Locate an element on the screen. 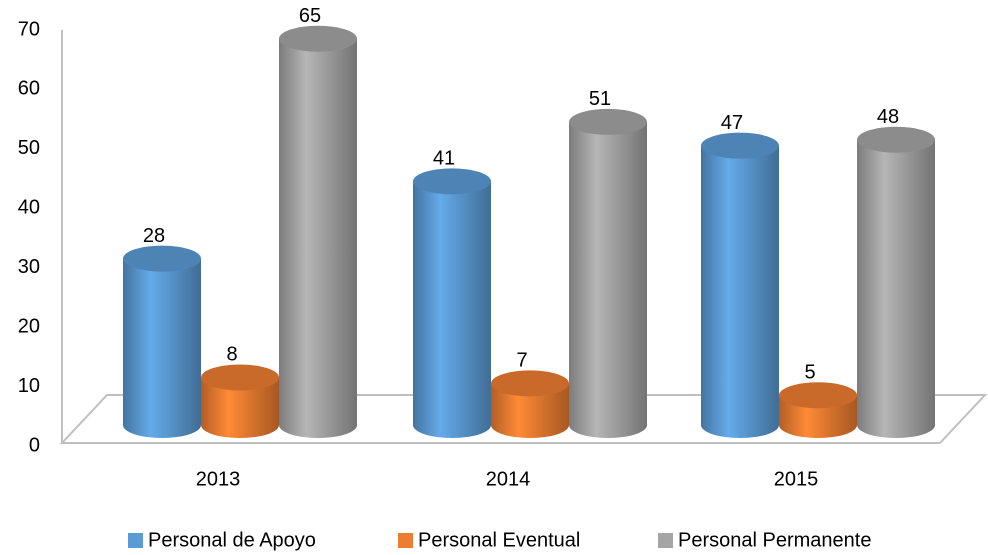 The width and height of the screenshot is (988, 555). y-tick-label: 70 is located at coordinates (29, 29).